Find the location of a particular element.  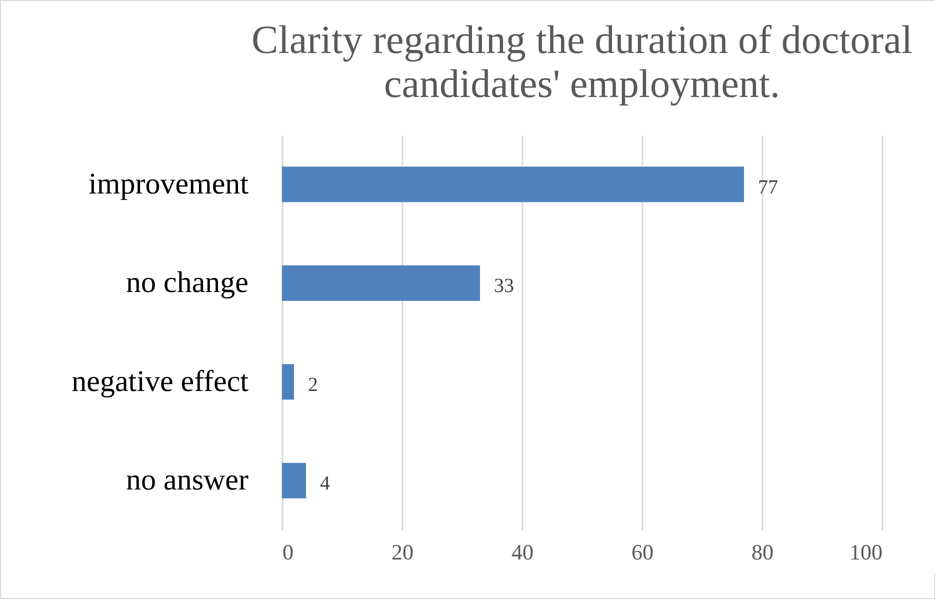

x-tick-label: 40 is located at coordinates (523, 552).